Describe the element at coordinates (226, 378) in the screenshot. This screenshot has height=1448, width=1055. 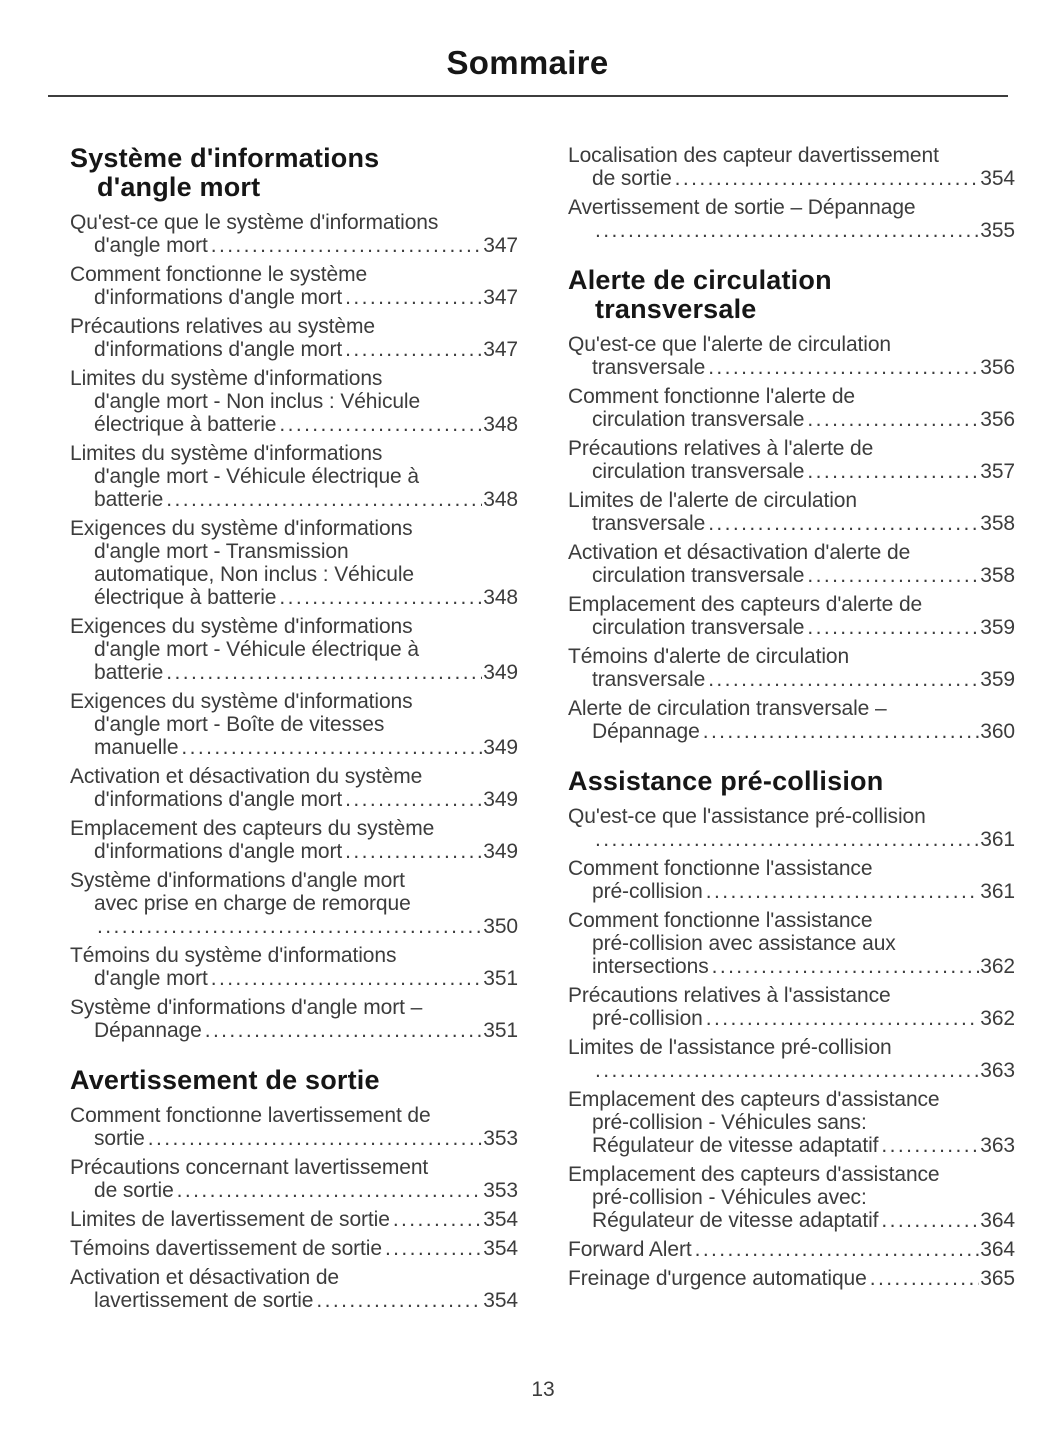
I see `toc-entry-line: Limites du système d'informations` at that location.